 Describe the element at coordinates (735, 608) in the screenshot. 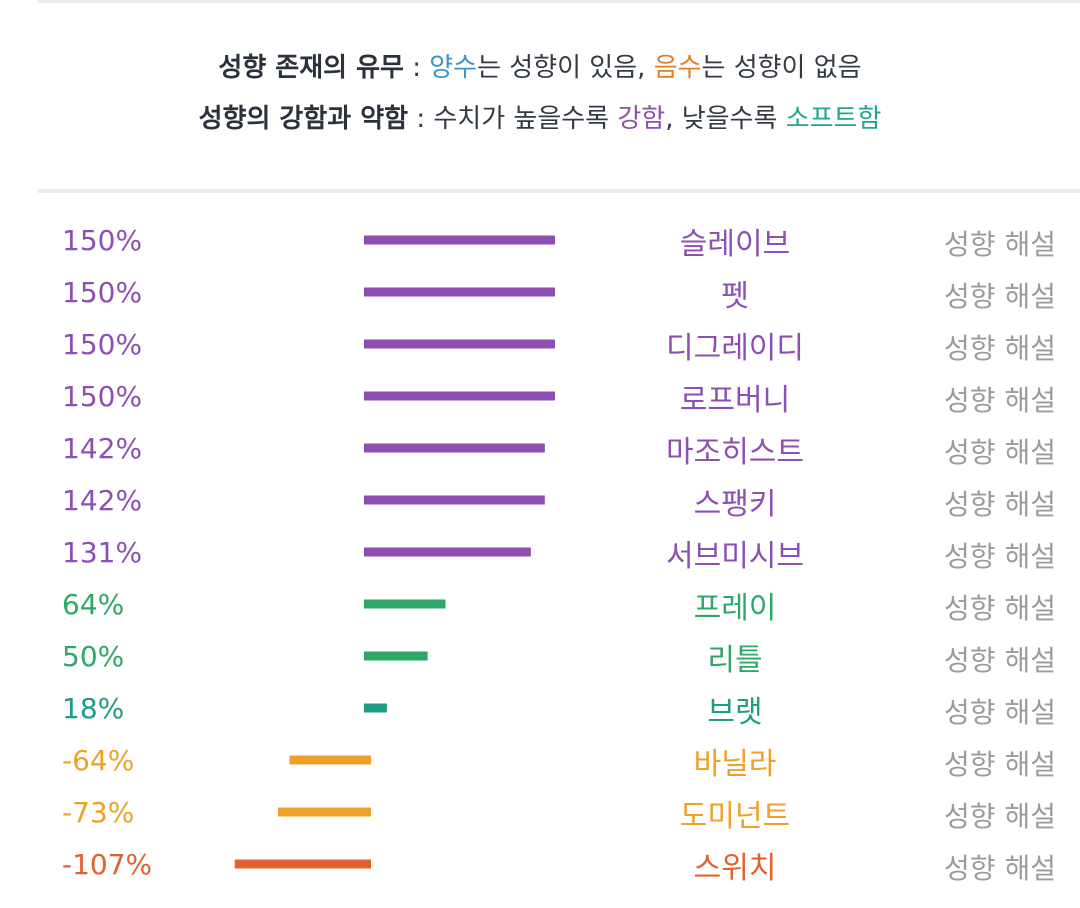

I see `category-label: 프레이` at that location.